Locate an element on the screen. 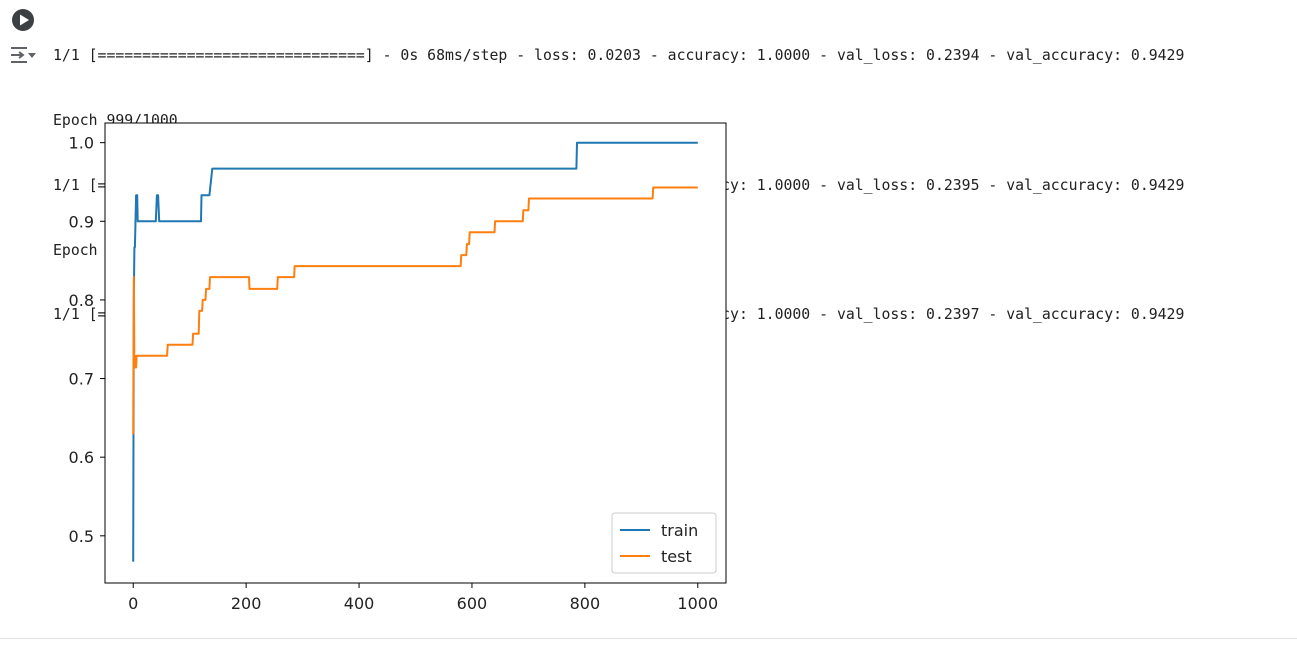 The image size is (1297, 647). y-tick-label: 0.9 is located at coordinates (81, 221).